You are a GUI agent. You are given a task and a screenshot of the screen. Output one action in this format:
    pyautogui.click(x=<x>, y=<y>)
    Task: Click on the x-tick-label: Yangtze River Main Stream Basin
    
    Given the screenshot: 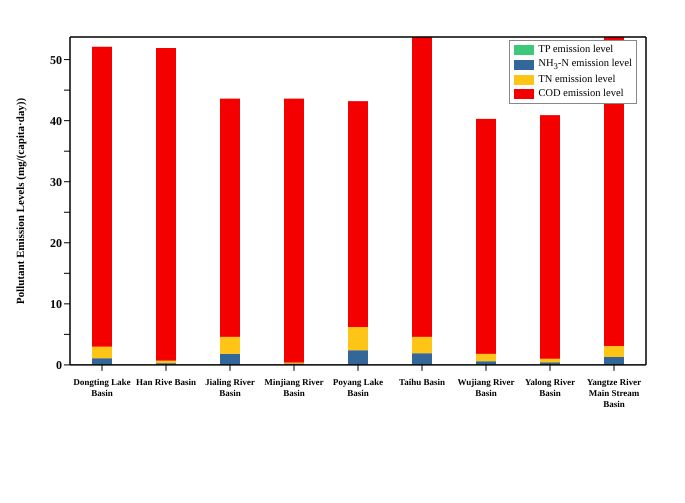 What is the action you would take?
    pyautogui.click(x=614, y=392)
    